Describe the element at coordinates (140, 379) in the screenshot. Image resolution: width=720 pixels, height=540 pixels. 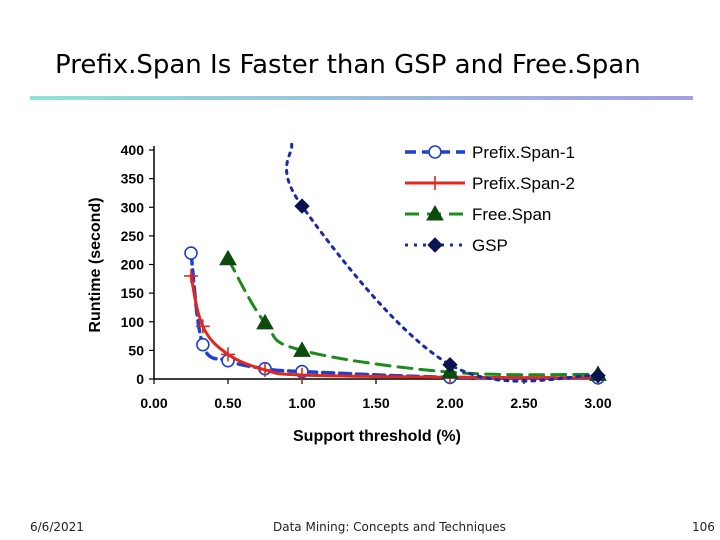
I see `y-tick-label: 0` at that location.